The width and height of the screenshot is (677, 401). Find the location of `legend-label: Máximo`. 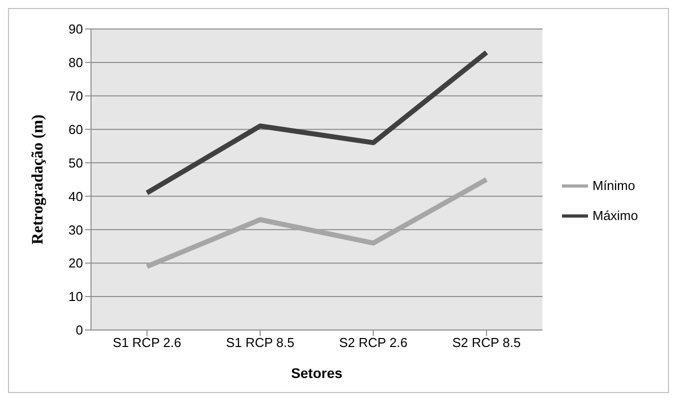

legend-label: Máximo is located at coordinates (615, 215).